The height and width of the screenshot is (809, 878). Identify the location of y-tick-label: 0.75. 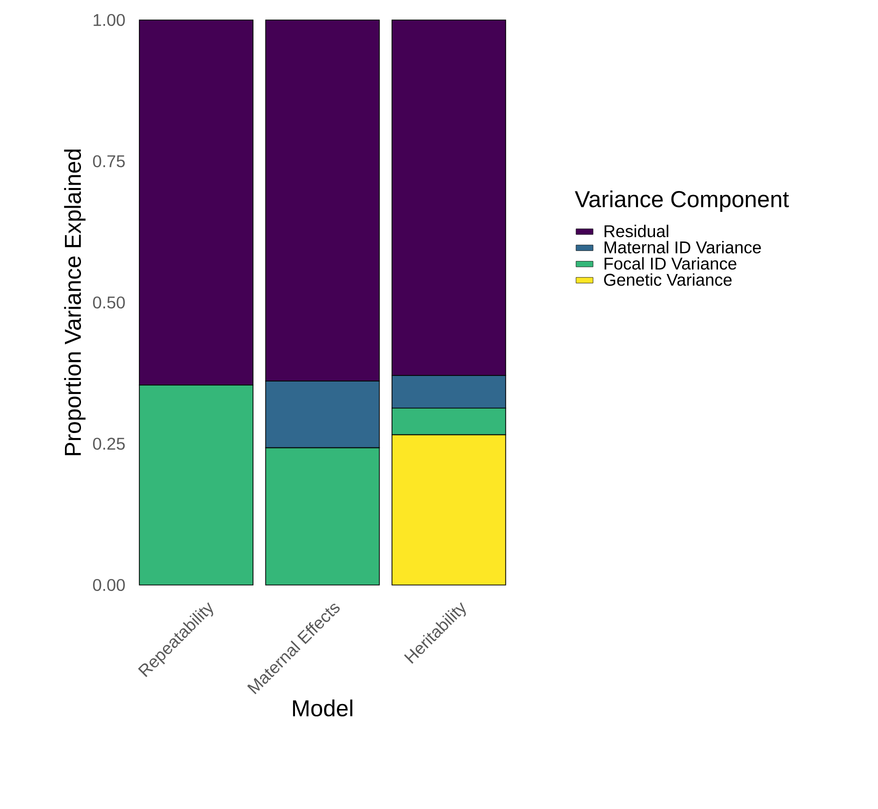
(109, 161).